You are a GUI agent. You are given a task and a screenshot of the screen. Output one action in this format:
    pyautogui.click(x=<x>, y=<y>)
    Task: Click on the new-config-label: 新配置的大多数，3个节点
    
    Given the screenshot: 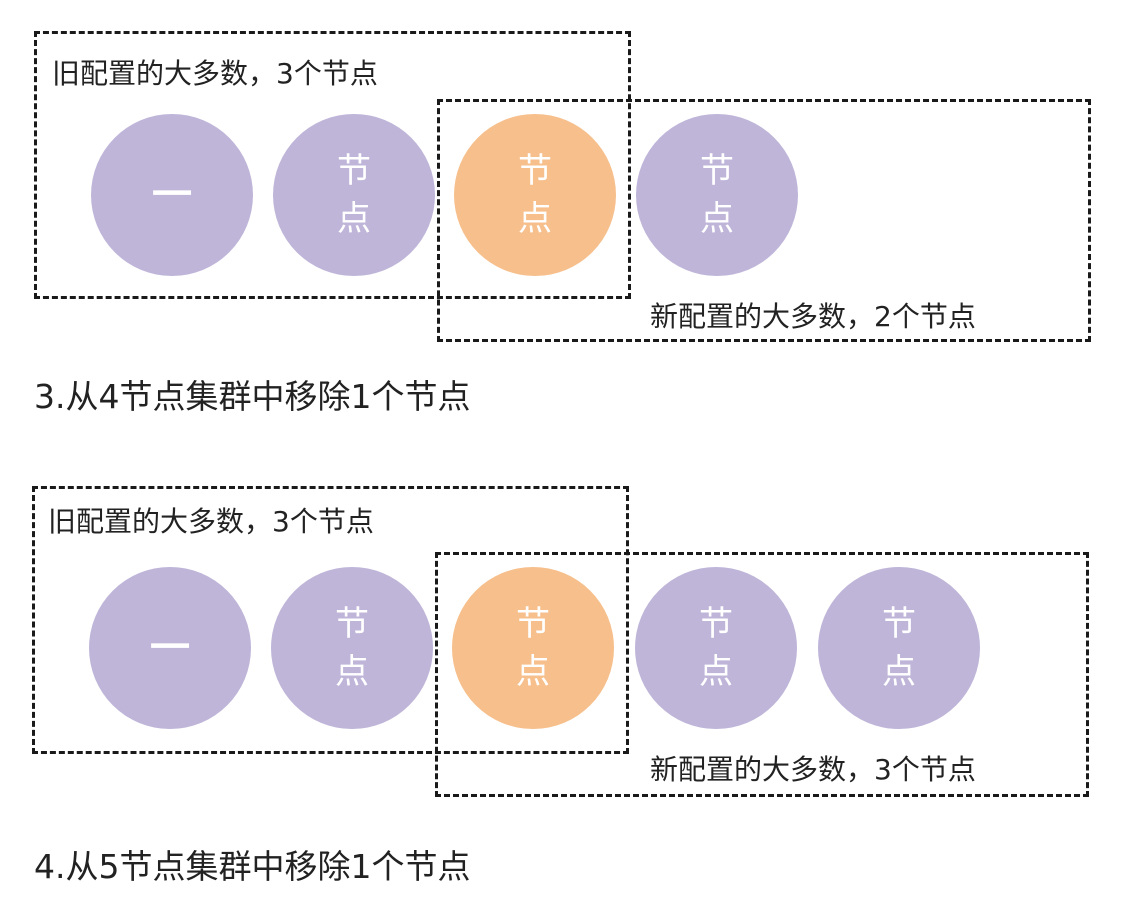 What is the action you would take?
    pyautogui.click(x=813, y=769)
    